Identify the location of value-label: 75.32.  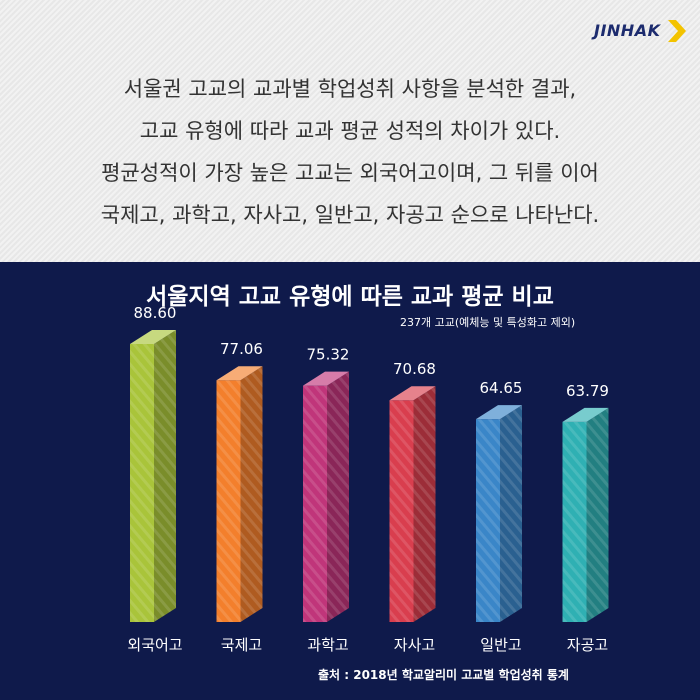
(328, 355).